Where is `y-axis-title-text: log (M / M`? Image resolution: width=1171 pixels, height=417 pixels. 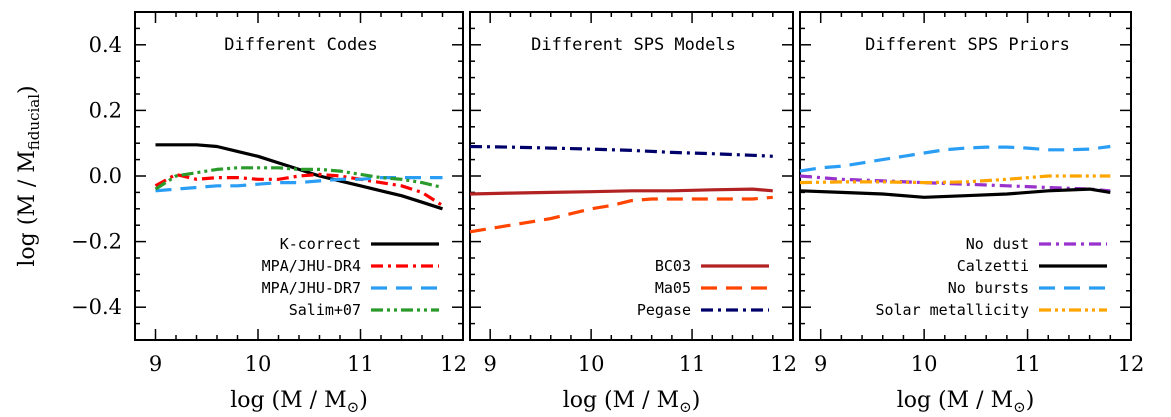 y-axis-title-text: log (M / M is located at coordinates (27, 208).